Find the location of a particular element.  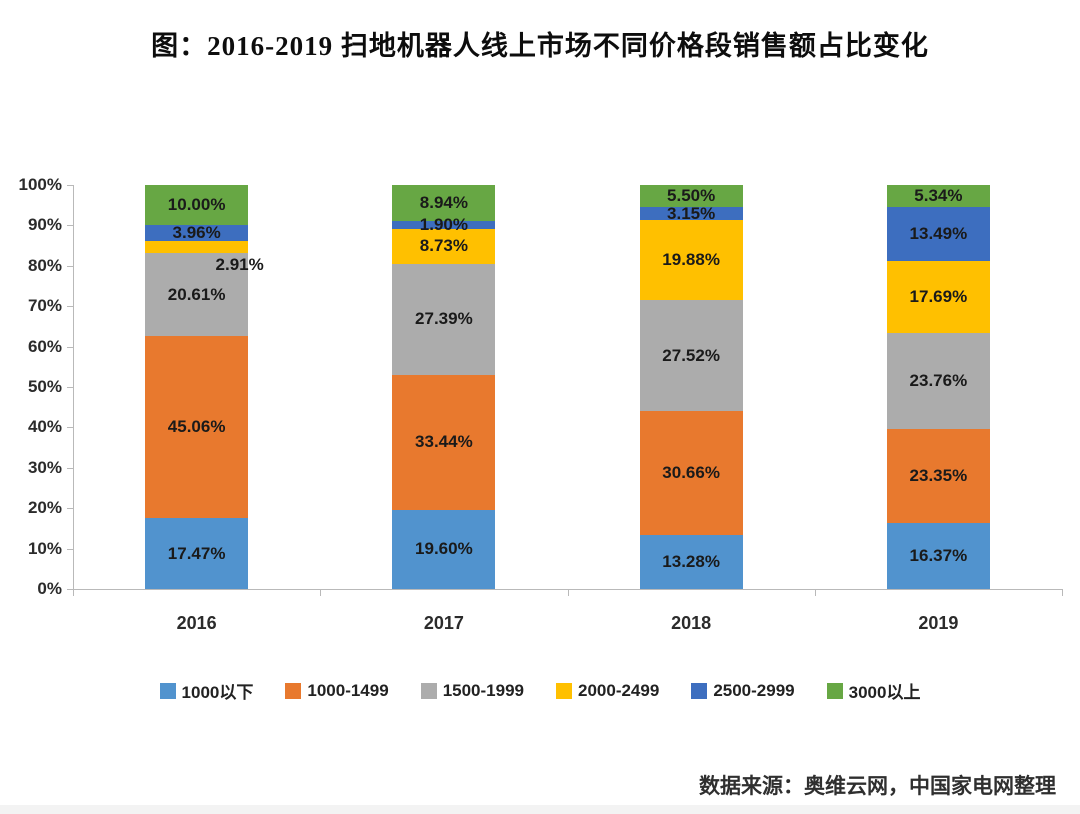

bar-segment-label: 10.00% is located at coordinates (196, 205).